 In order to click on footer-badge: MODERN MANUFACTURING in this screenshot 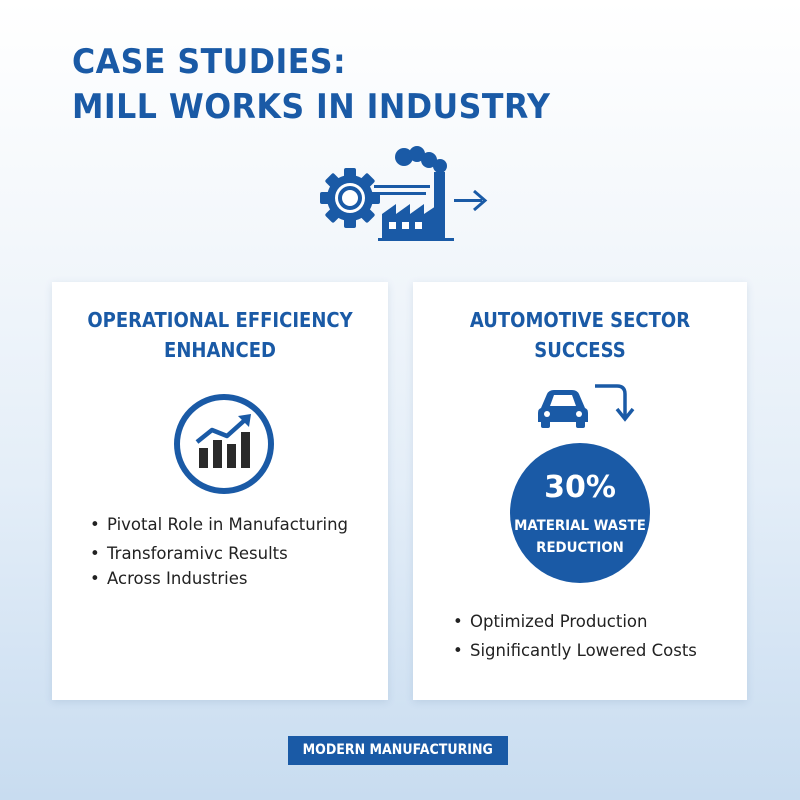, I will do `click(398, 750)`.